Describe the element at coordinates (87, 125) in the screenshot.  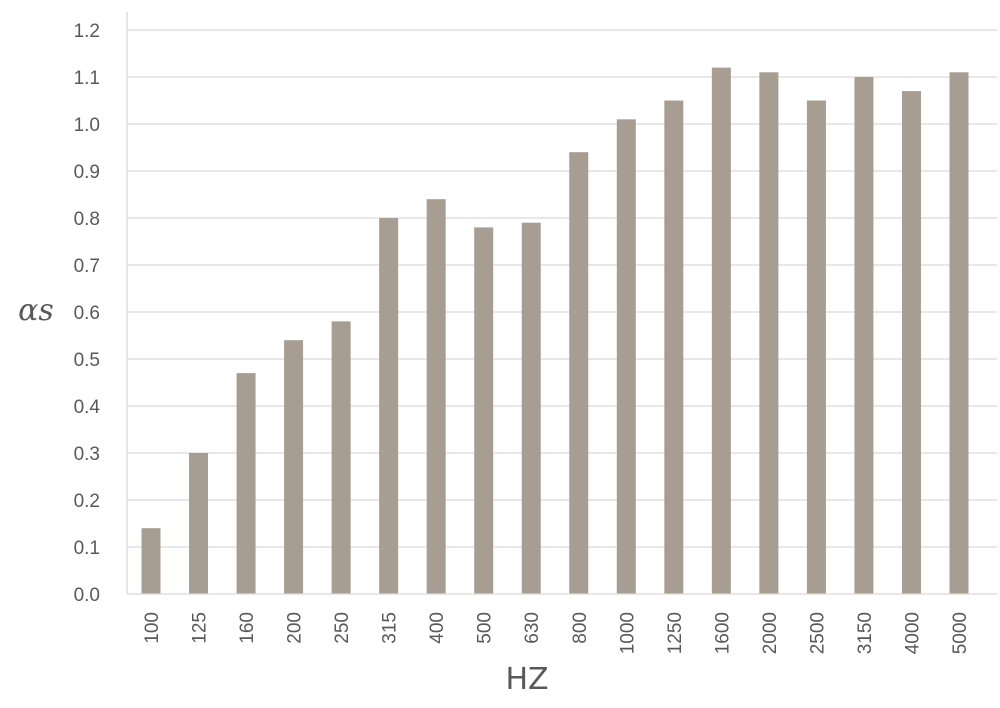
I see `y-tick-label: 1.0` at that location.